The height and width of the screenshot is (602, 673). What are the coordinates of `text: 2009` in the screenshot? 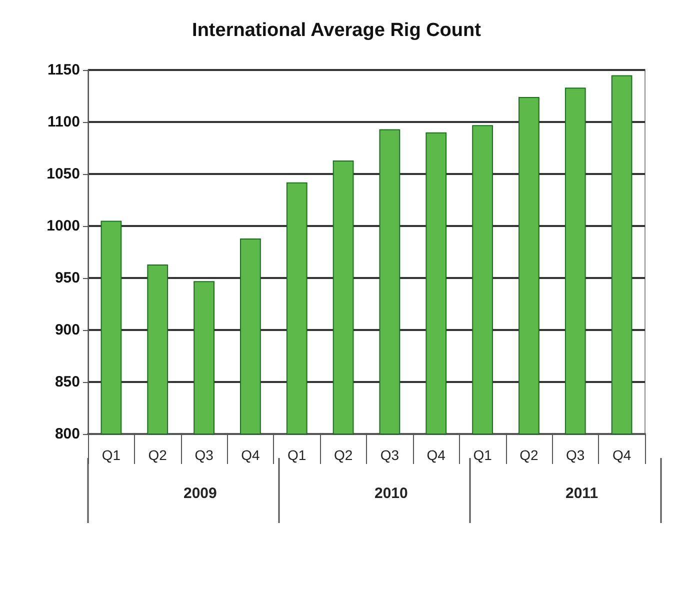 It's located at (200, 493).